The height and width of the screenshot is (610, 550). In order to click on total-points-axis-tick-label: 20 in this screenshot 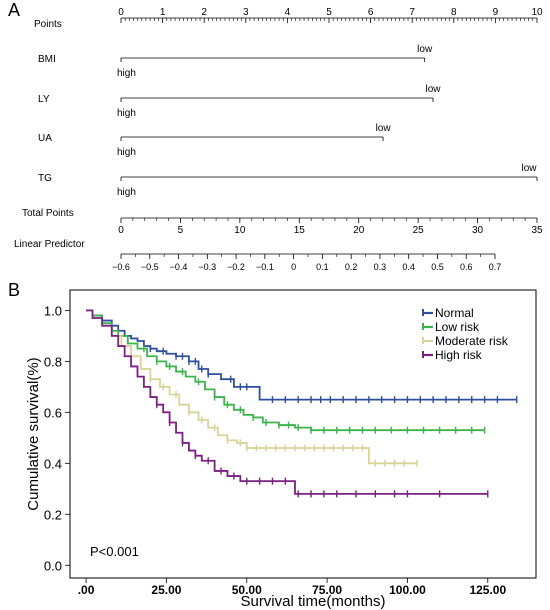, I will do `click(359, 230)`.